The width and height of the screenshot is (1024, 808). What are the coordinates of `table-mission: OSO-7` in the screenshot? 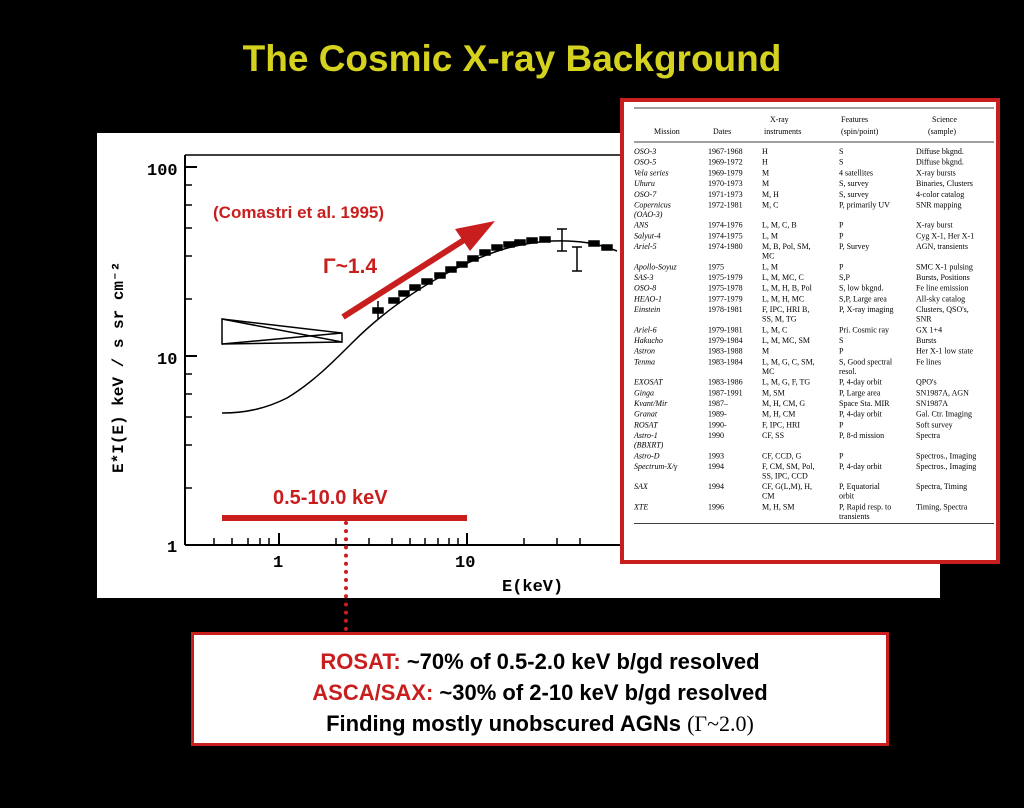 It's located at (645, 194).